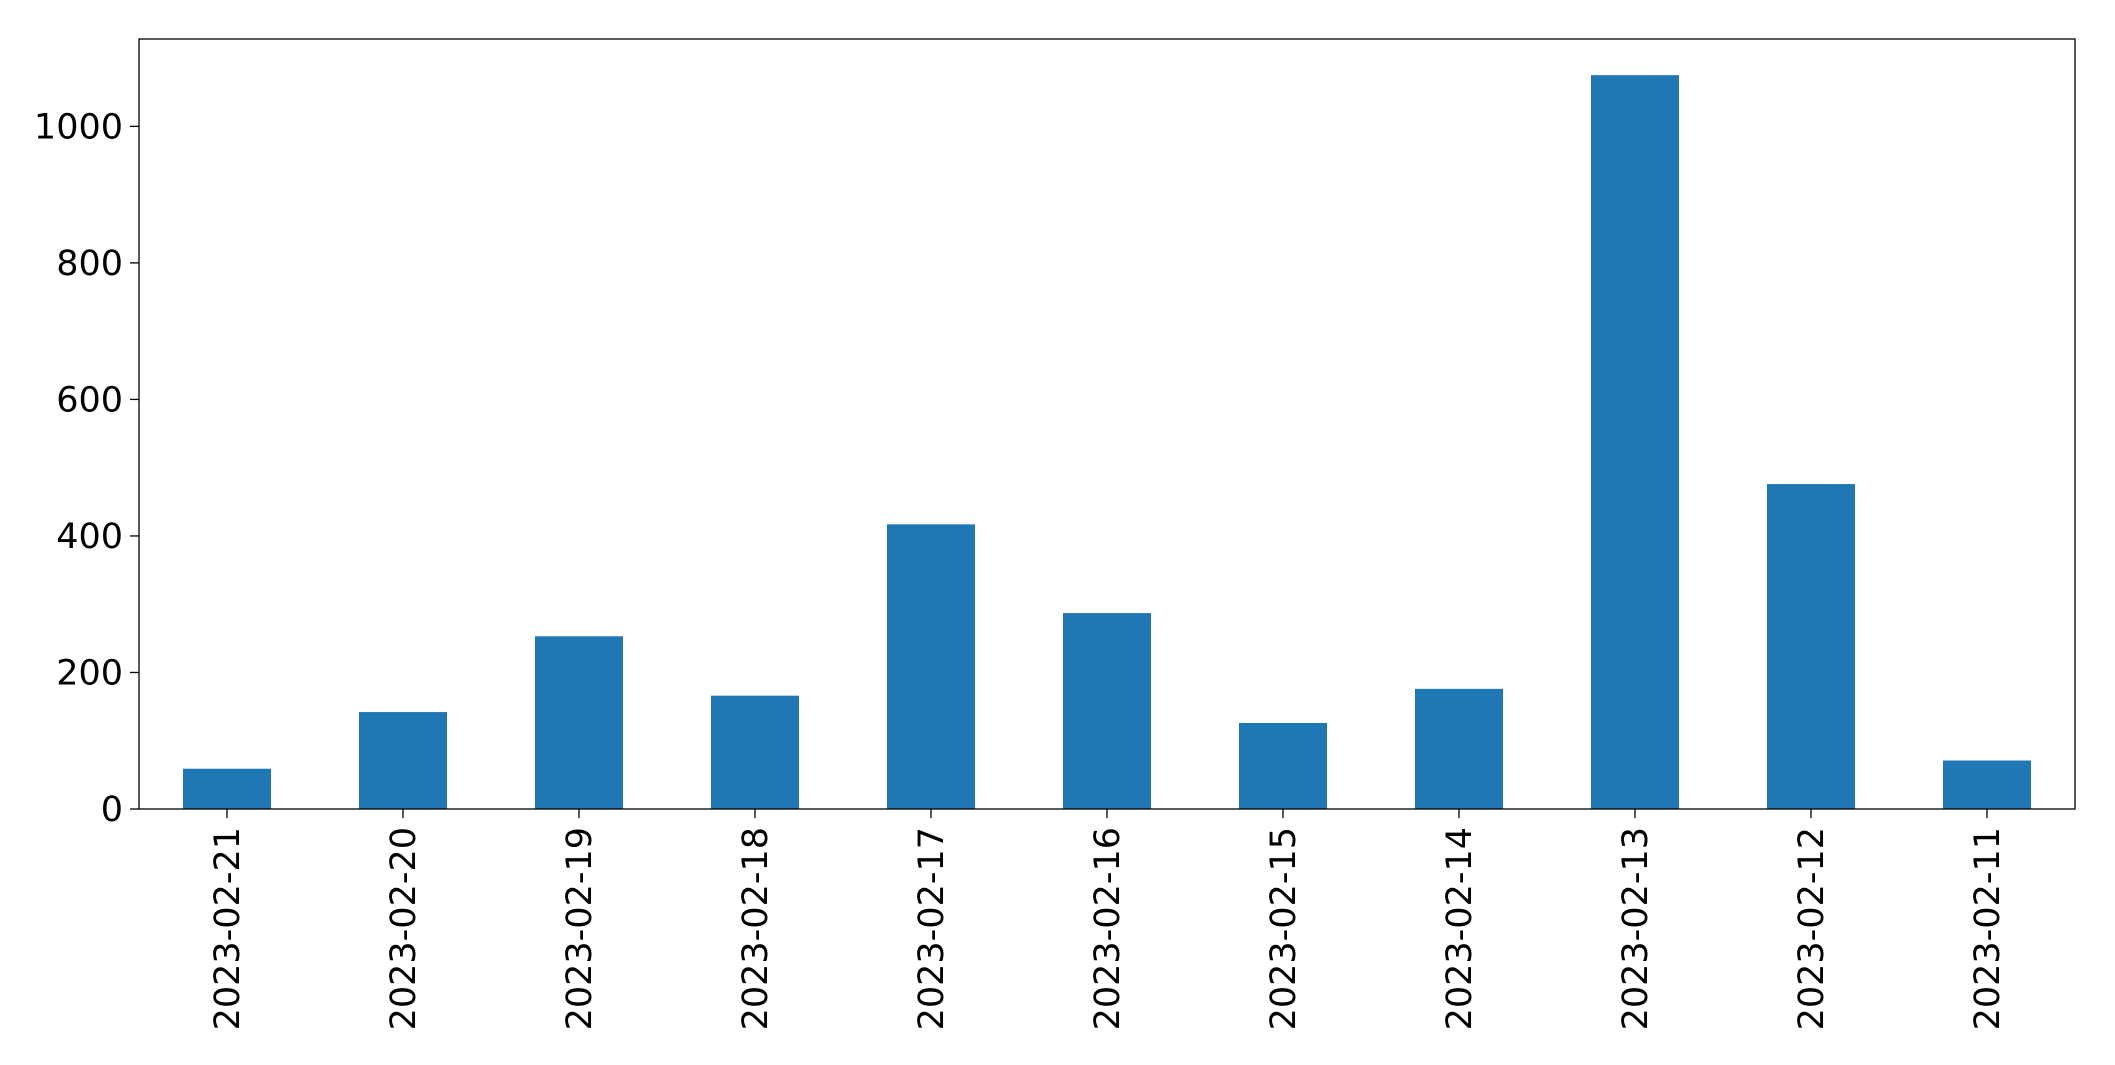 The width and height of the screenshot is (2115, 1065). What do you see at coordinates (228, 928) in the screenshot?
I see `x-tick-label: 2023-02-21` at bounding box center [228, 928].